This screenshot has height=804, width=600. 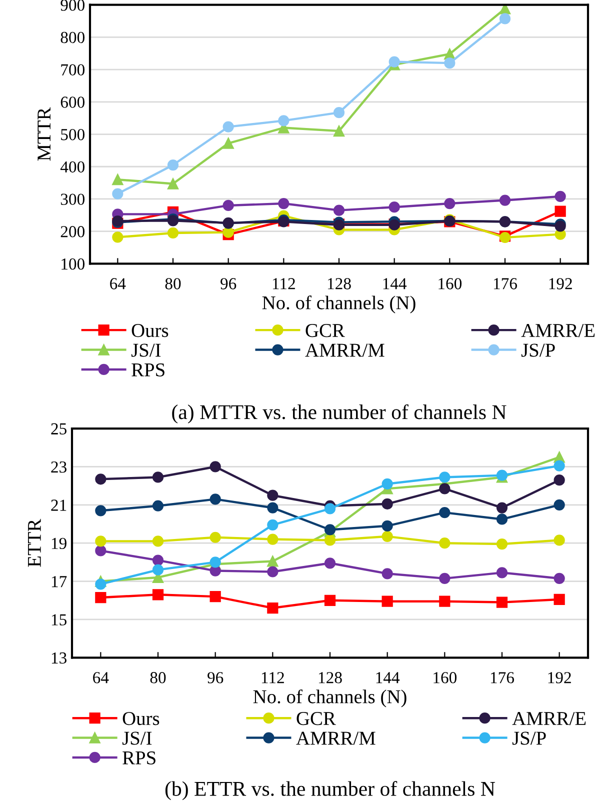 I want to click on y-axis-title: ETTR, so click(x=34, y=542).